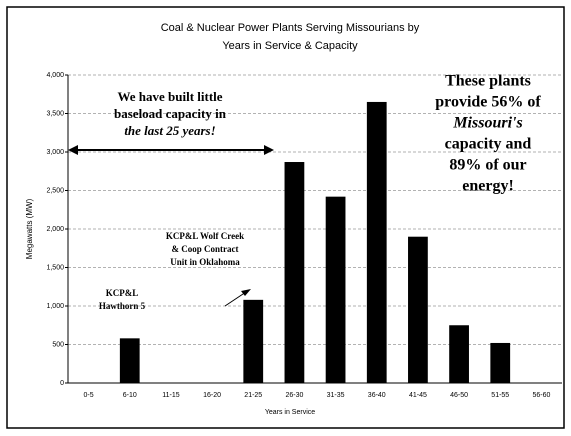 The width and height of the screenshot is (571, 436). I want to click on annotation: energy!, so click(488, 186).